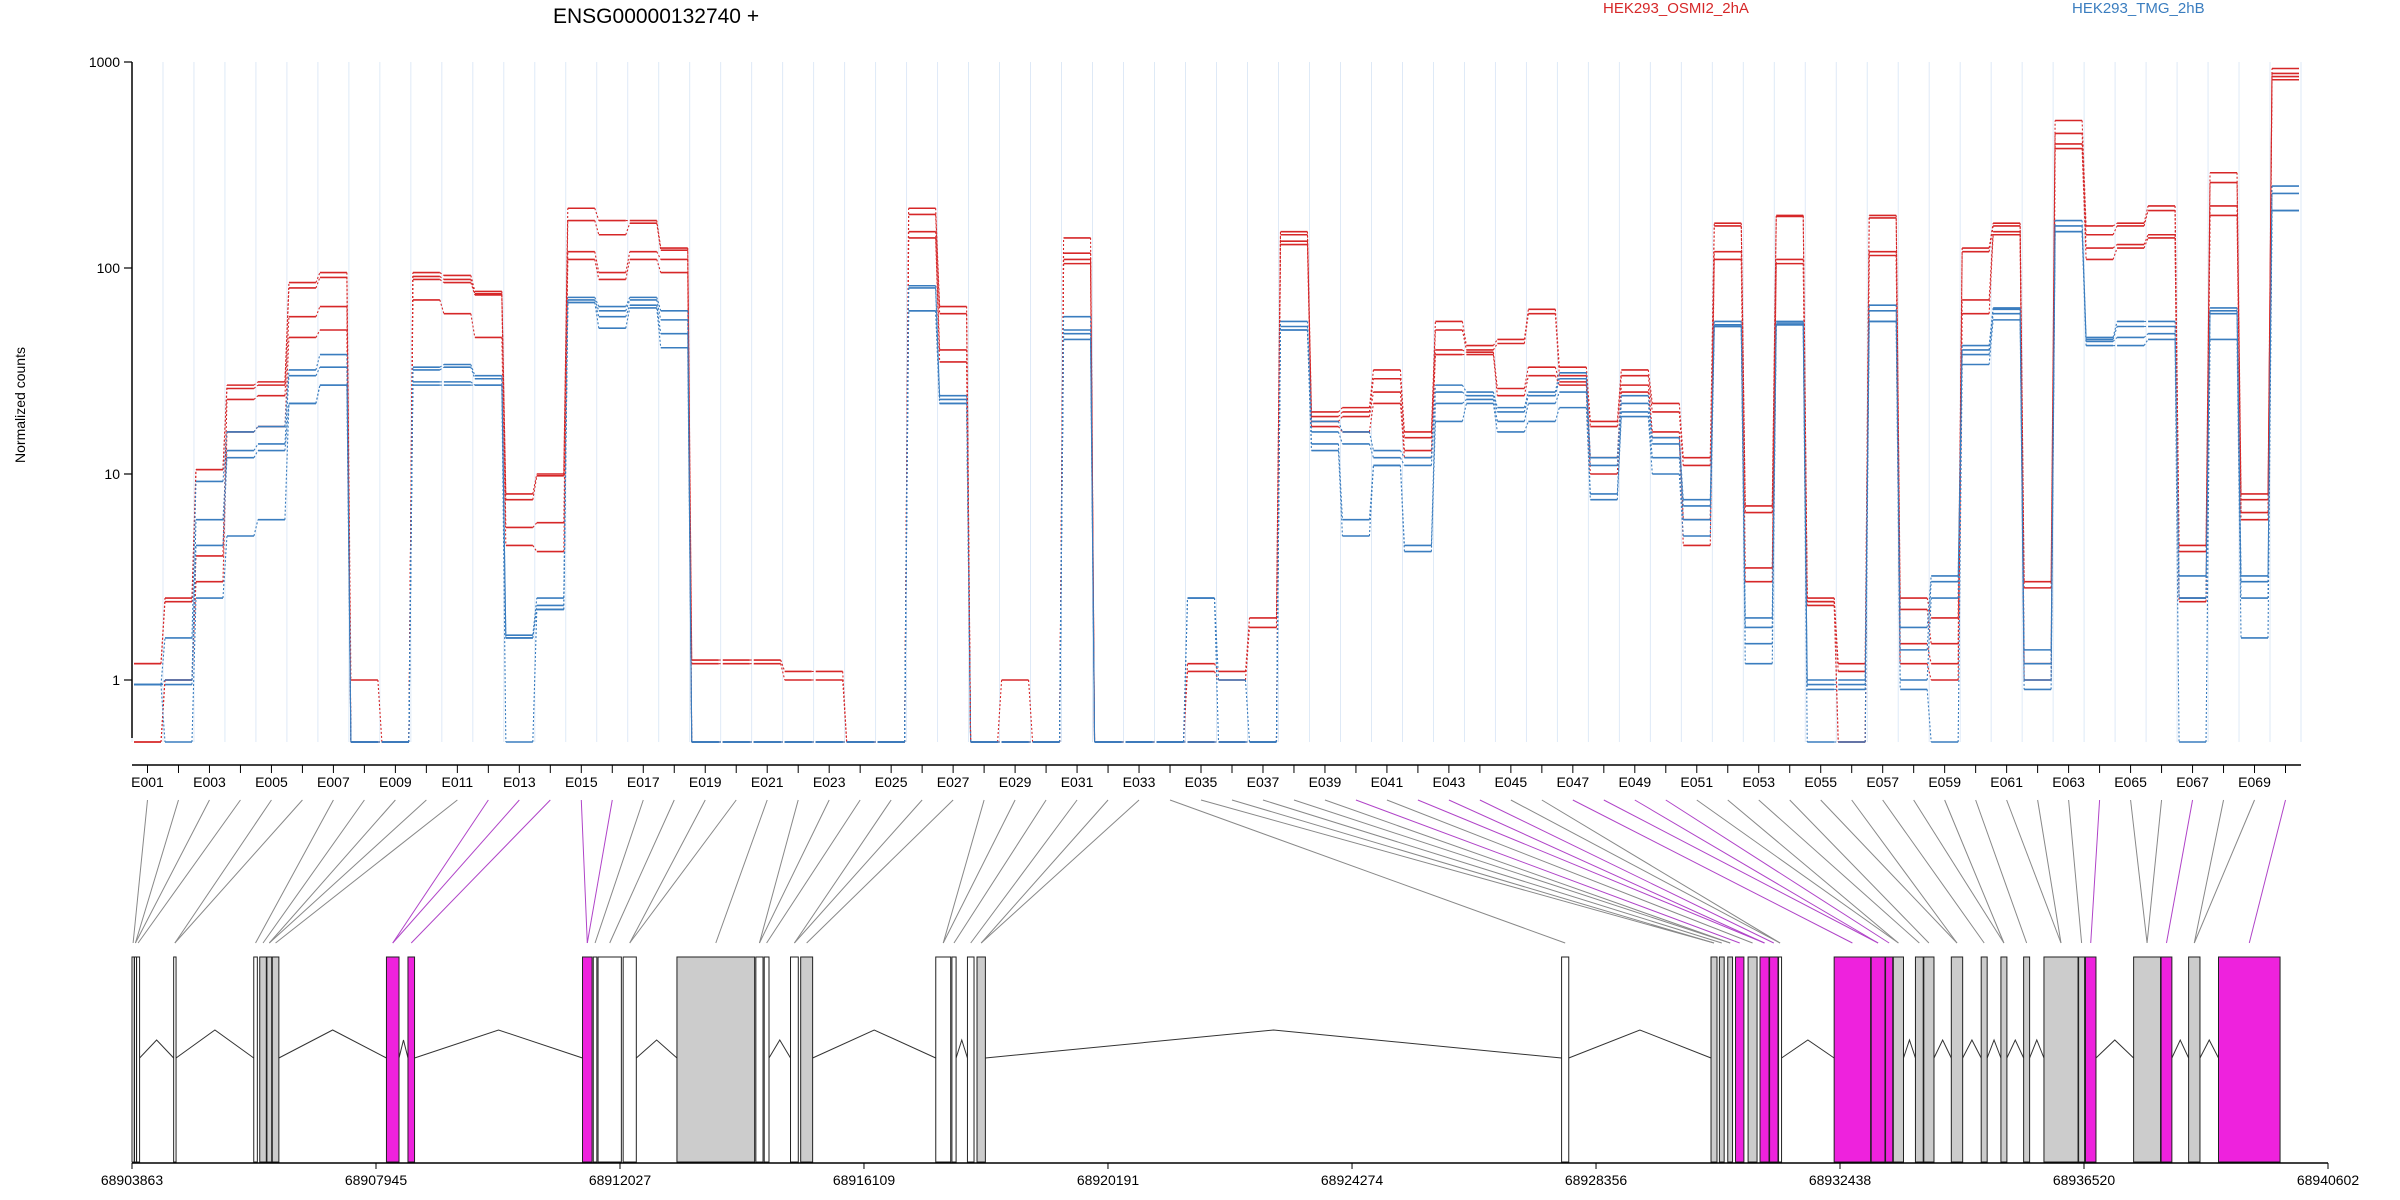 The width and height of the screenshot is (2400, 1200). What do you see at coordinates (110, 371) in the screenshot?
I see `y-ticks: 1 10 100 1000` at bounding box center [110, 371].